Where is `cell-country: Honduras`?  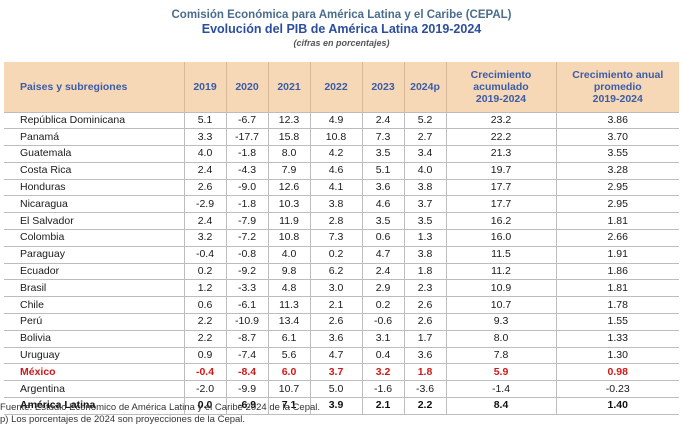
cell-country: Honduras is located at coordinates (94, 187).